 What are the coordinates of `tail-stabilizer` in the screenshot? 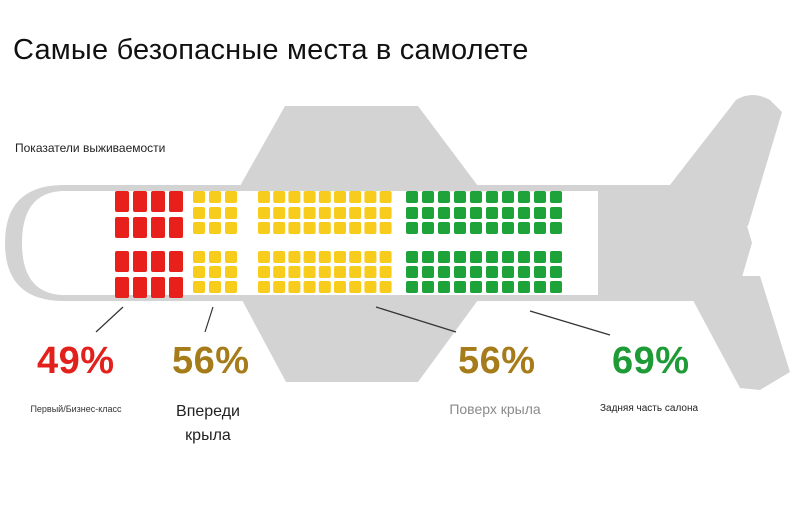 It's located at (735, 333).